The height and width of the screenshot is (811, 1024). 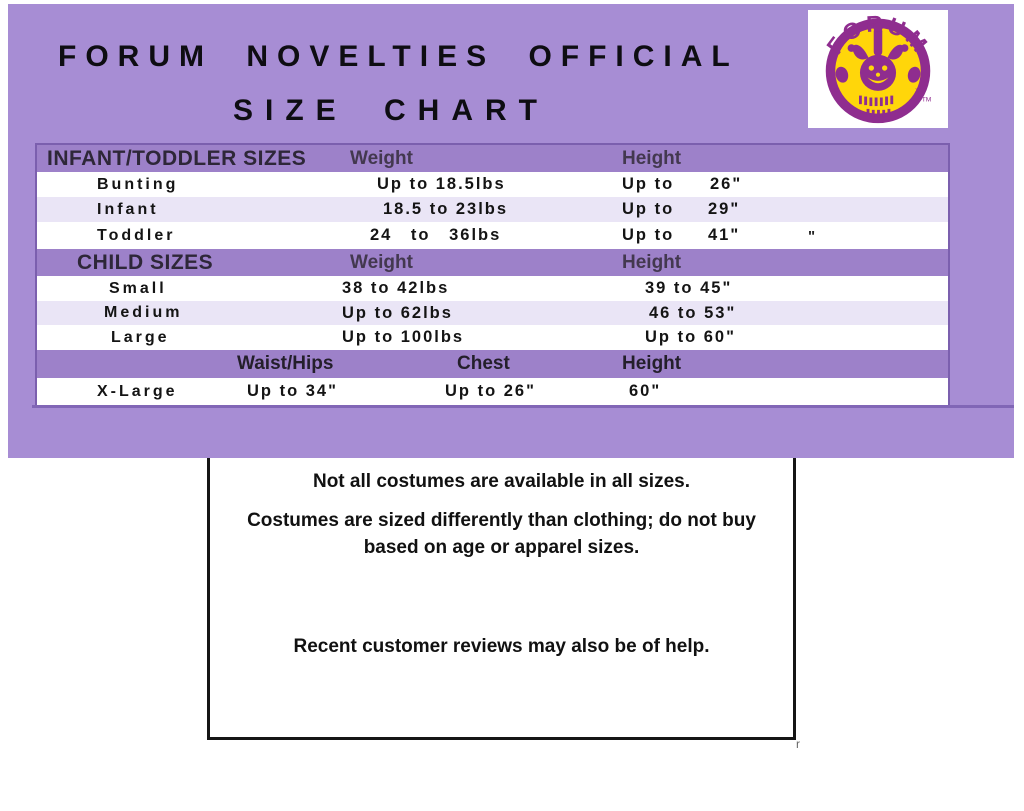 What do you see at coordinates (492, 262) in the screenshot?
I see `section-header-child: CHILD SIZES Weight Height` at bounding box center [492, 262].